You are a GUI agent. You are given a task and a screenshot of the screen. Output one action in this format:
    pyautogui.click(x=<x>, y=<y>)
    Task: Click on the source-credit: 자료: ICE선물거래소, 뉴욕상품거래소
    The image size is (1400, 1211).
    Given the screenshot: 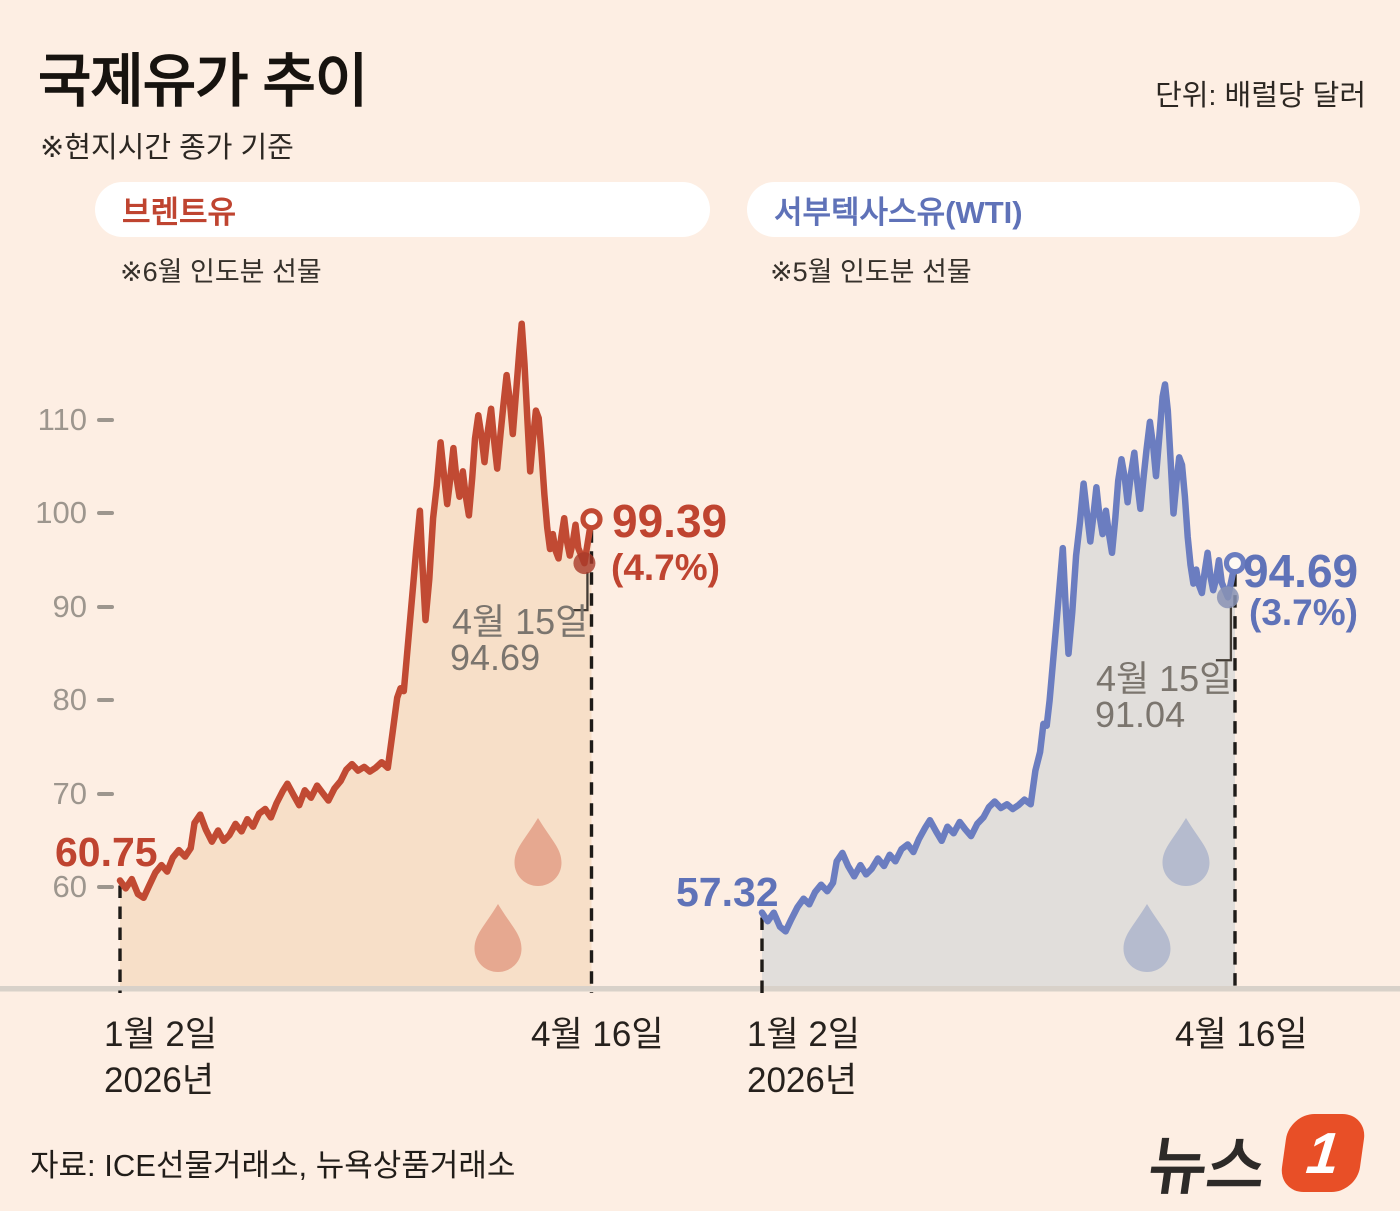 What is the action you would take?
    pyautogui.click(x=273, y=1165)
    